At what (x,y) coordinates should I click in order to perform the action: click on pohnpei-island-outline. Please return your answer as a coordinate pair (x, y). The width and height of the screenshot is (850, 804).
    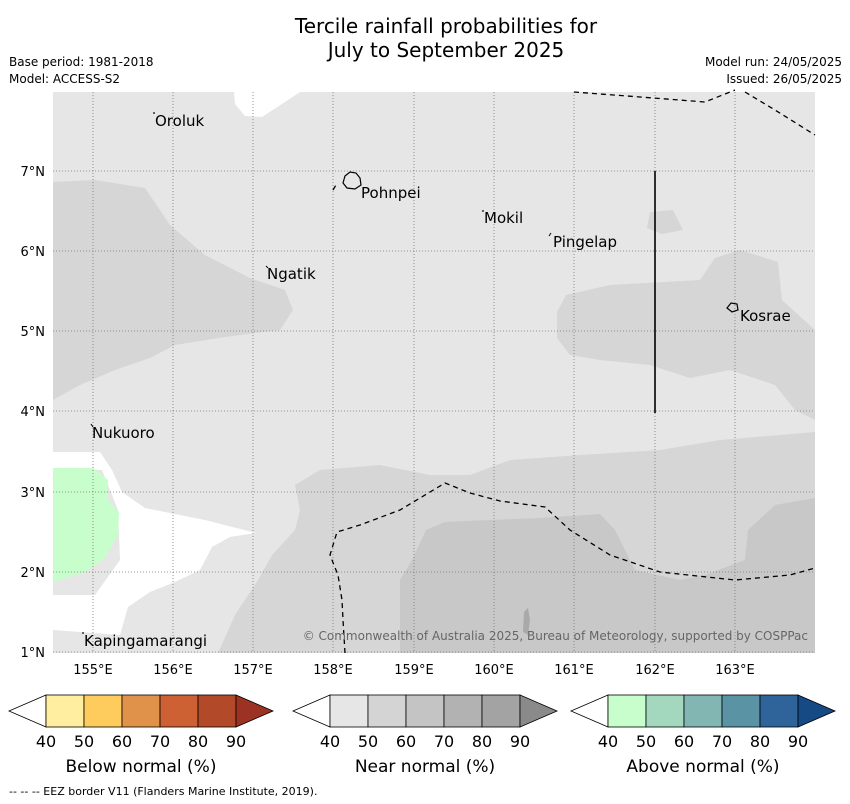
    Looking at the image, I should click on (352, 180).